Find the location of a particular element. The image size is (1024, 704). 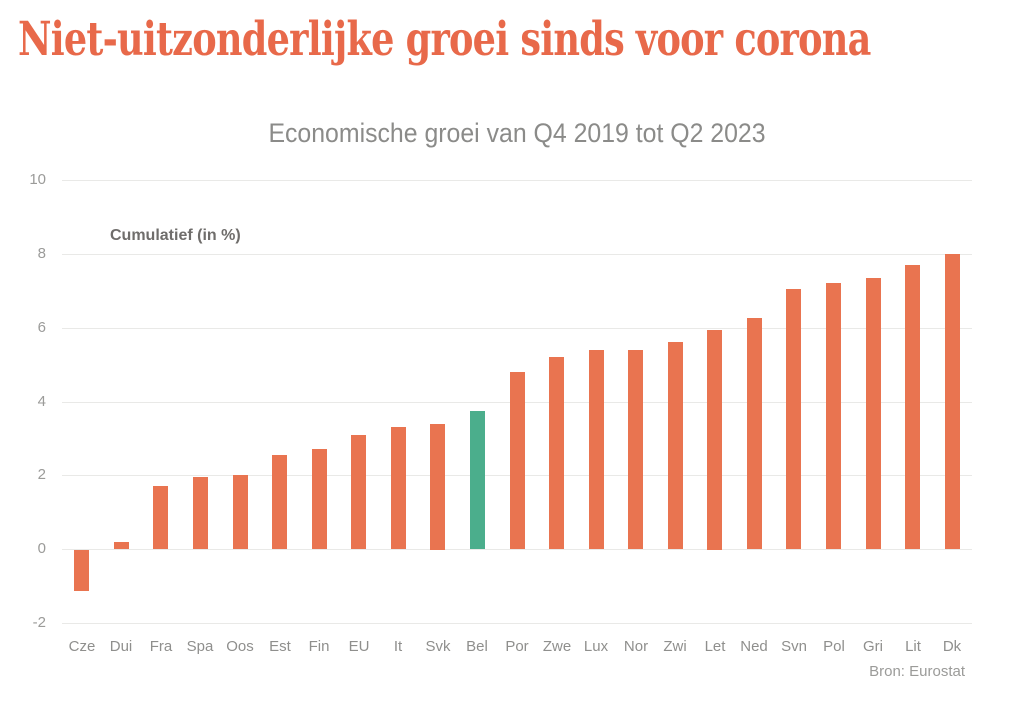

x-tick-label: EU is located at coordinates (359, 646).